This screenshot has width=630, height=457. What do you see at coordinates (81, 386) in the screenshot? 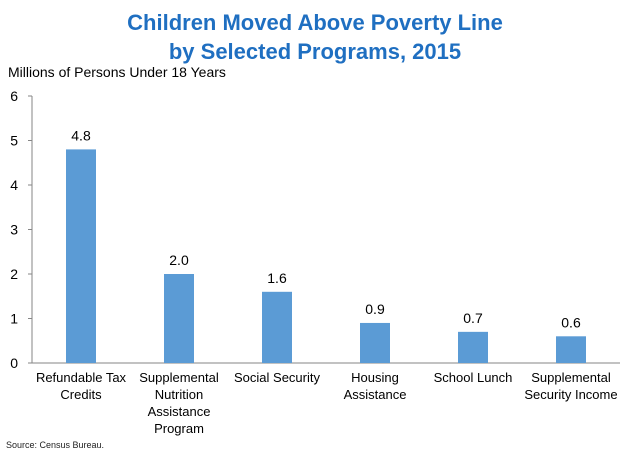
I see `x-tick-label: Refundable Tax Credits` at bounding box center [81, 386].